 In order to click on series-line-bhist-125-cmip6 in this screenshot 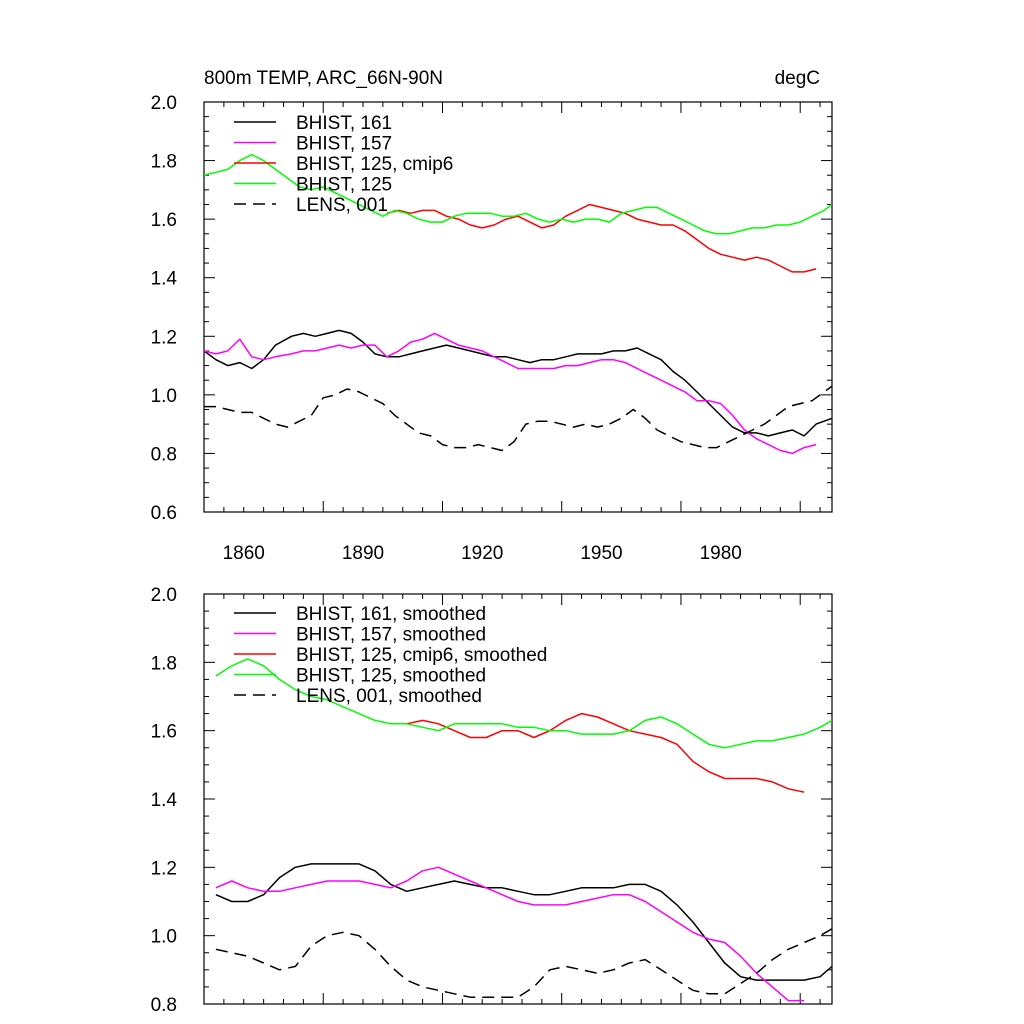, I will do `click(601, 238)`.